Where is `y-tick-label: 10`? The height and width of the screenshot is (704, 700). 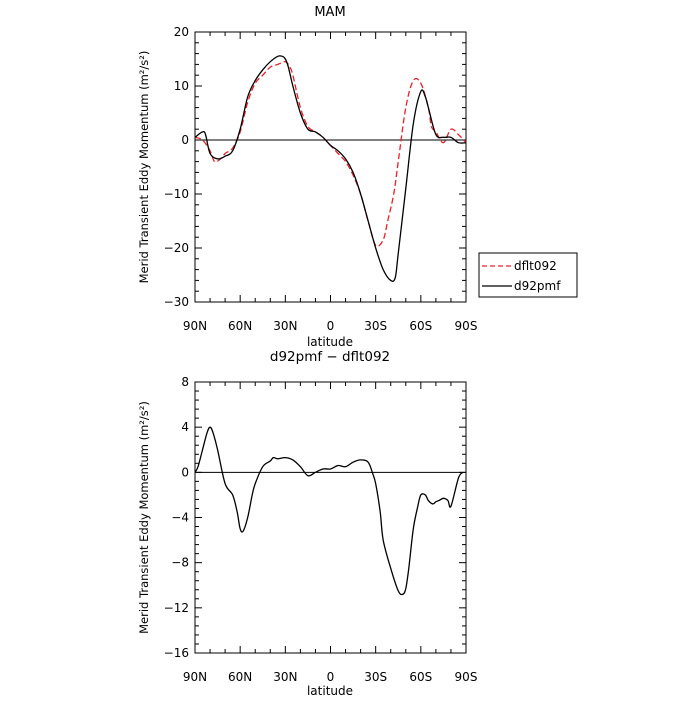 y-tick-label: 10 is located at coordinates (181, 86).